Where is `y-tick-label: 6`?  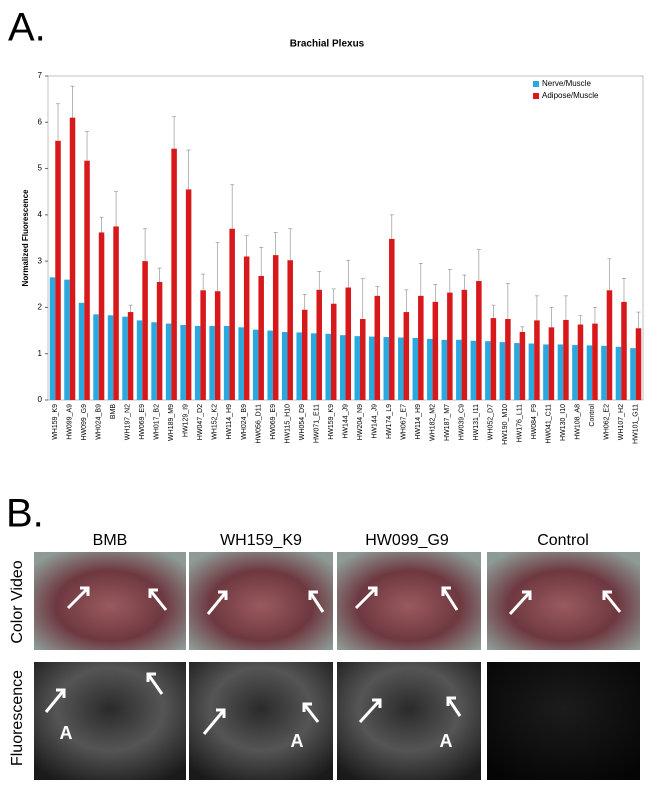 y-tick-label: 6 is located at coordinates (40, 121).